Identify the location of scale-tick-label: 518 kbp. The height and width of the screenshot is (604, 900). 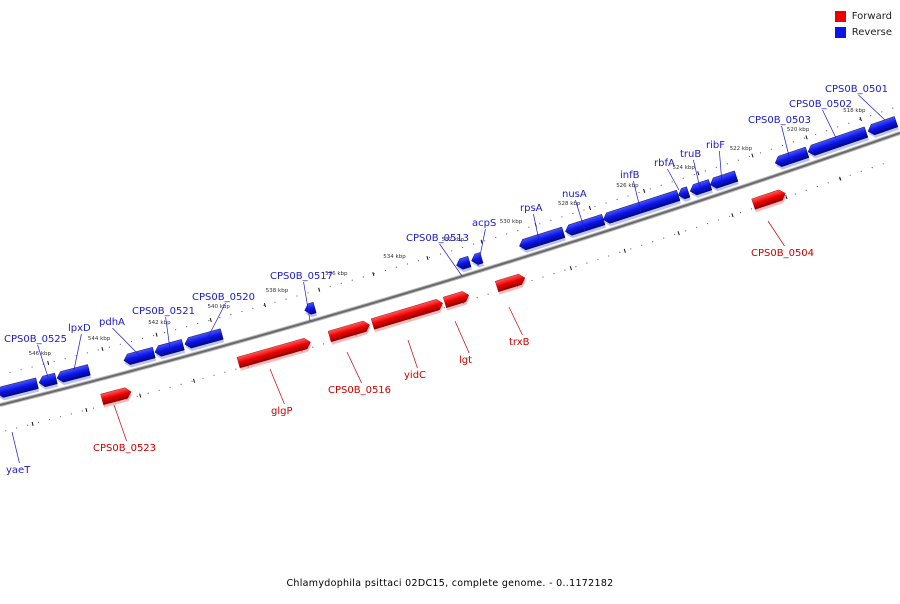
(854, 111).